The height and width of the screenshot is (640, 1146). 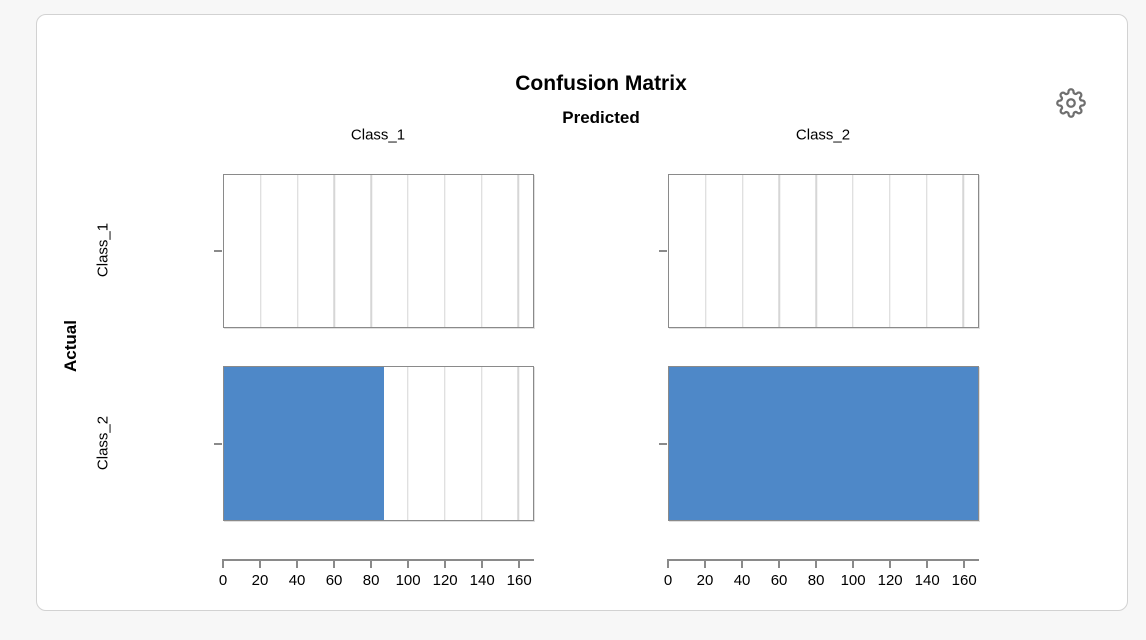 What do you see at coordinates (378, 135) in the screenshot?
I see `col-label-class-1: Class_1` at bounding box center [378, 135].